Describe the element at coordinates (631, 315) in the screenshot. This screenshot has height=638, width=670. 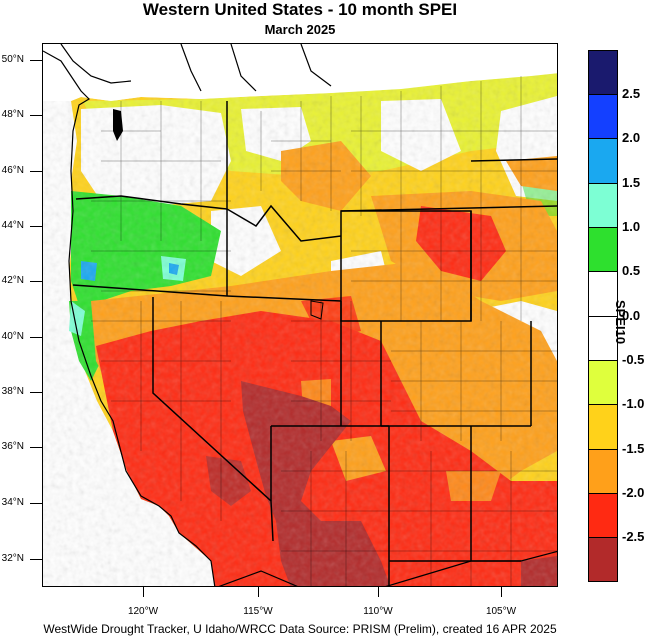
I see `legend-label: 0.0` at that location.